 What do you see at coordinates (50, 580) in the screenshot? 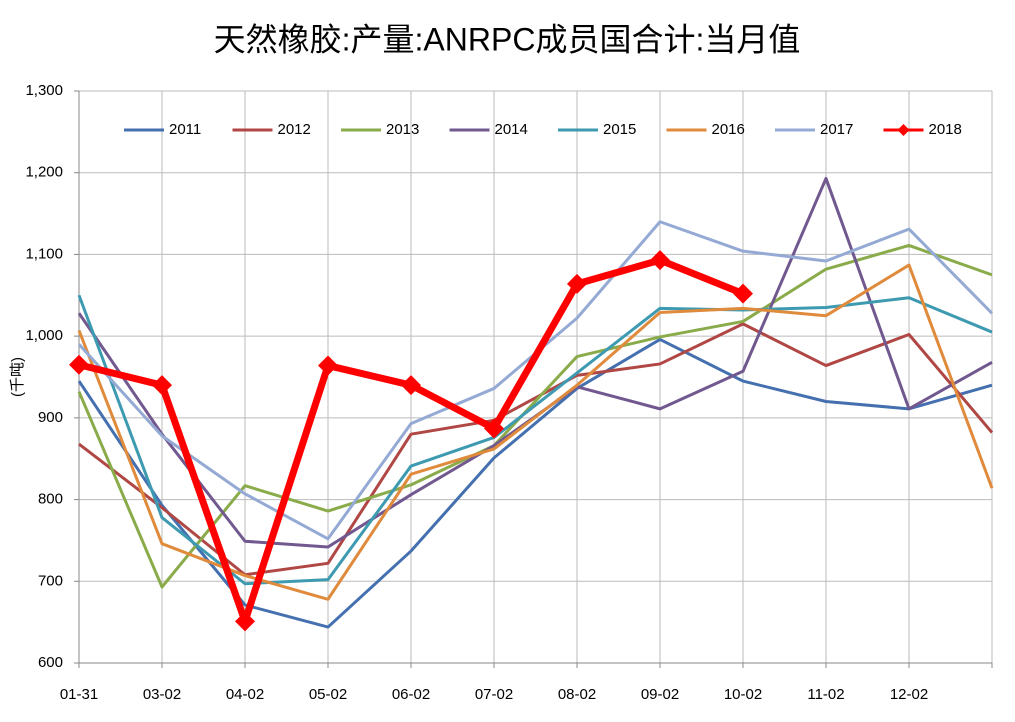
I see `y-tick-label: 700` at bounding box center [50, 580].